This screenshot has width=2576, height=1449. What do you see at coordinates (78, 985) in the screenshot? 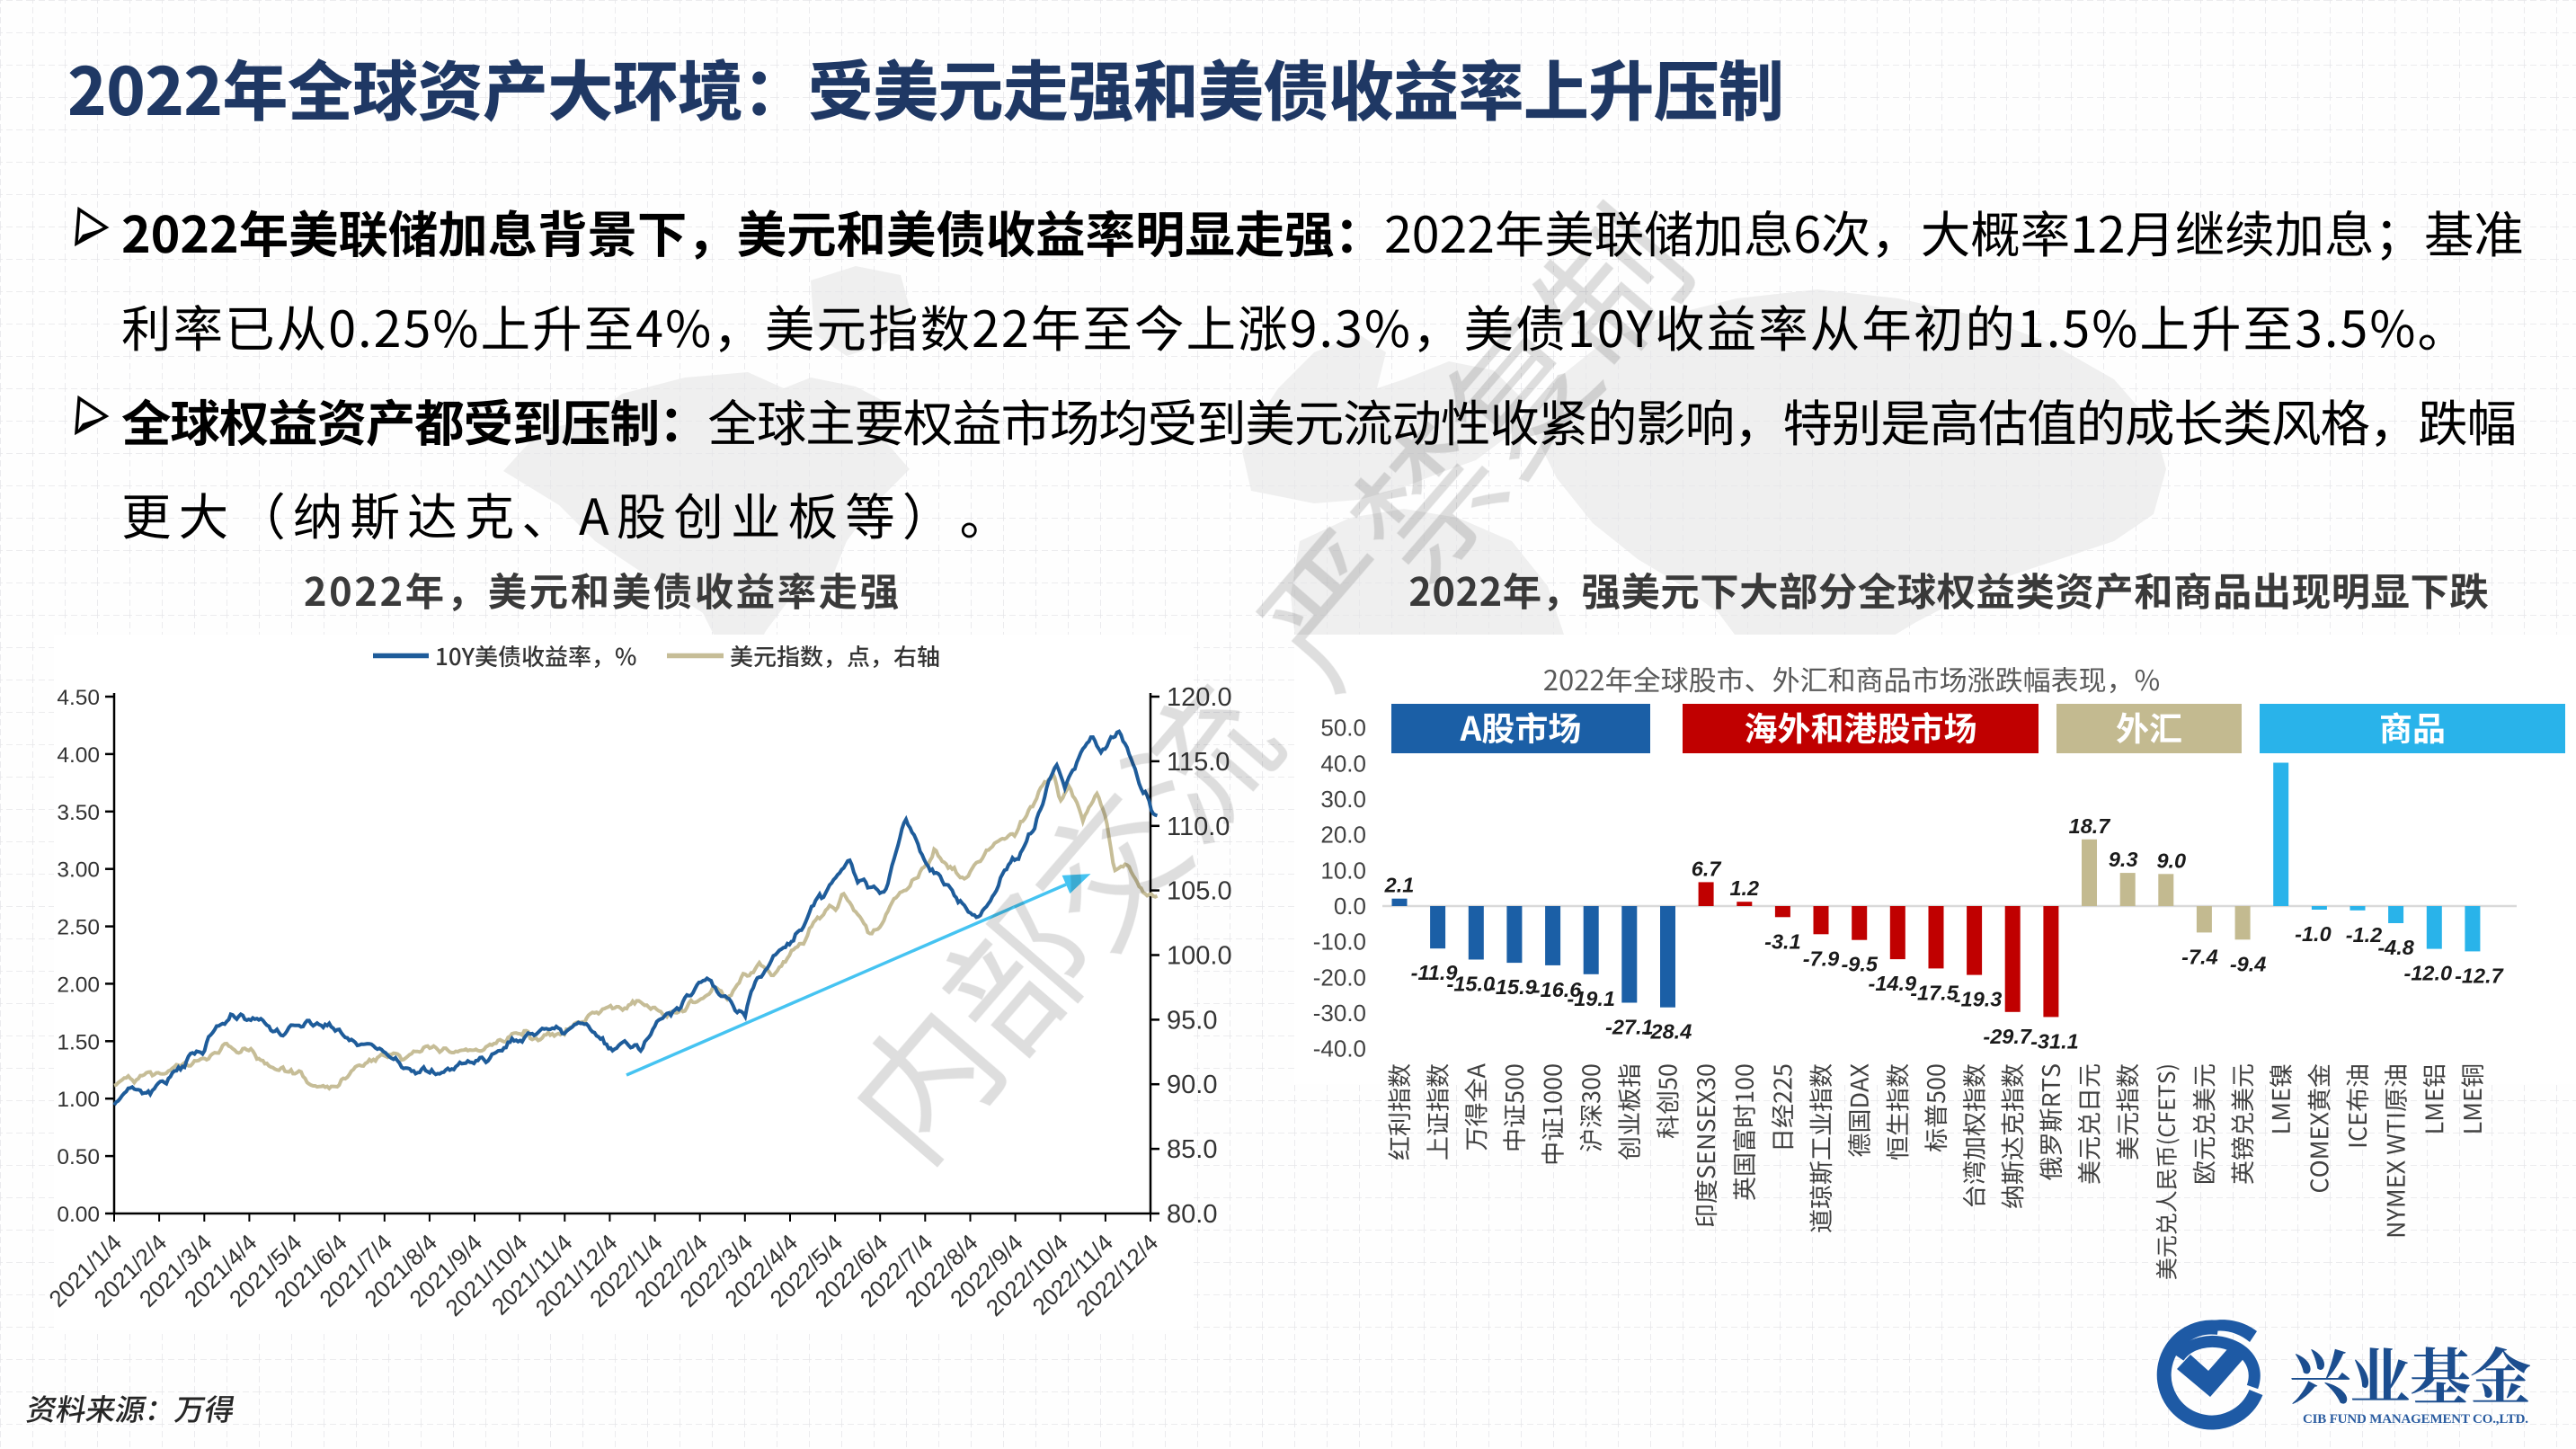
I see `svg-text: 2.00` at bounding box center [78, 985].